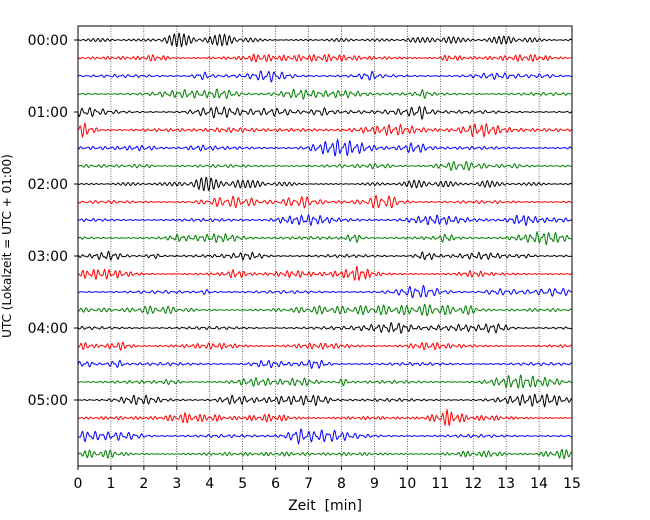 The height and width of the screenshot is (520, 650). What do you see at coordinates (7, 246) in the screenshot?
I see `y-axis-label: UTC (Lokalzeit = UTC + 01:00)` at bounding box center [7, 246].